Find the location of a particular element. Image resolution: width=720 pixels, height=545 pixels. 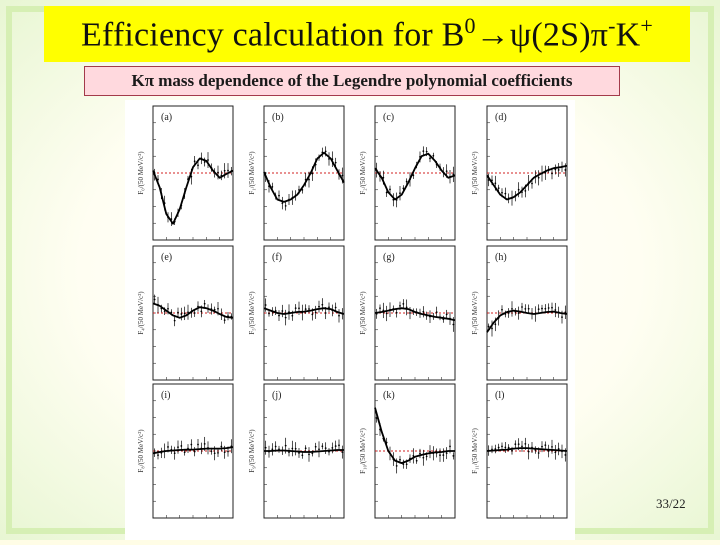

panel-g-ylabel: F₆/(50 MeV/c²) is located at coordinates (363, 313).